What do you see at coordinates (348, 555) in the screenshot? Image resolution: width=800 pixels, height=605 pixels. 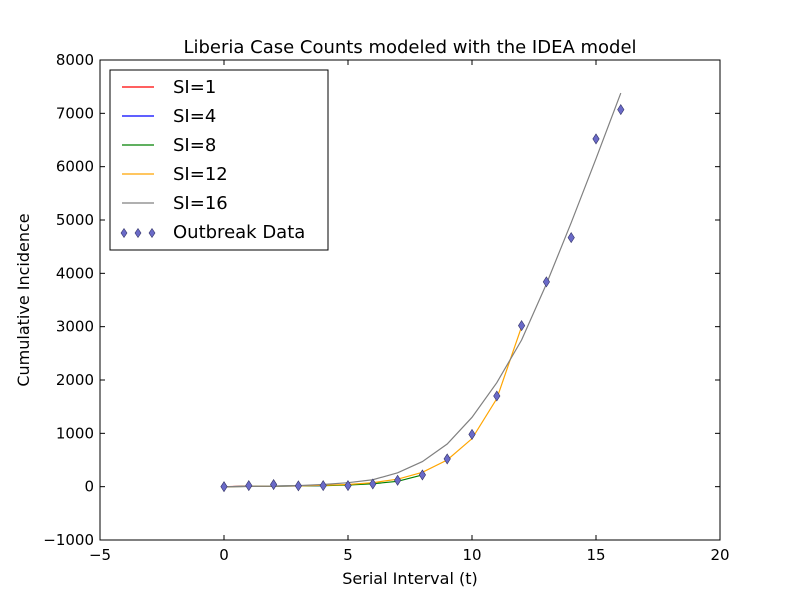 I see `x-tick-label: 5` at bounding box center [348, 555].